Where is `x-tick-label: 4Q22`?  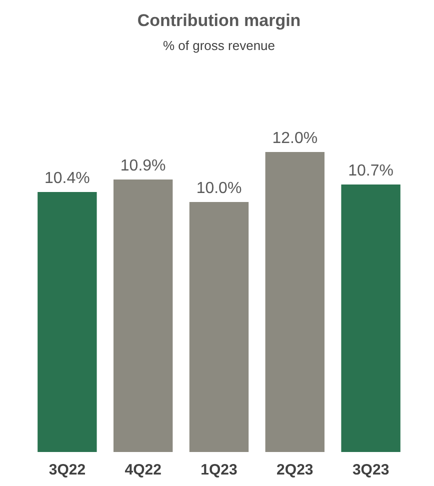 x-tick-label: 4Q22 is located at coordinates (143, 470).